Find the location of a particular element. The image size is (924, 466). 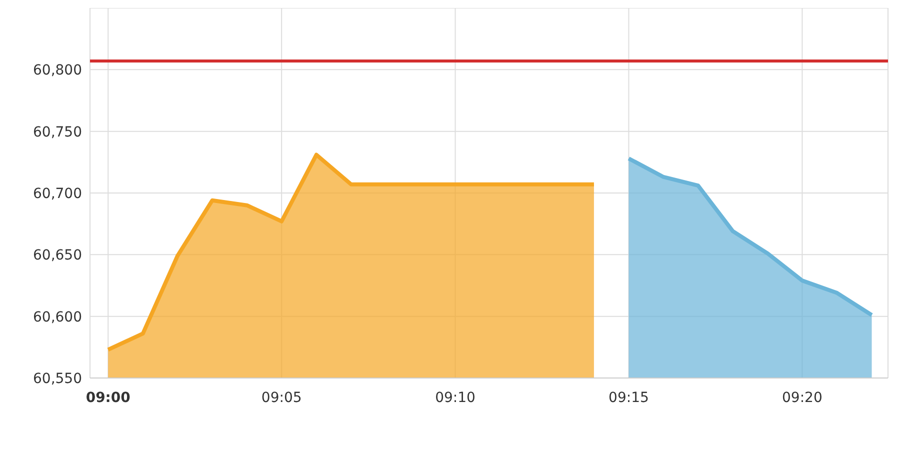

y-tick-label: 60,700 is located at coordinates (57, 194).